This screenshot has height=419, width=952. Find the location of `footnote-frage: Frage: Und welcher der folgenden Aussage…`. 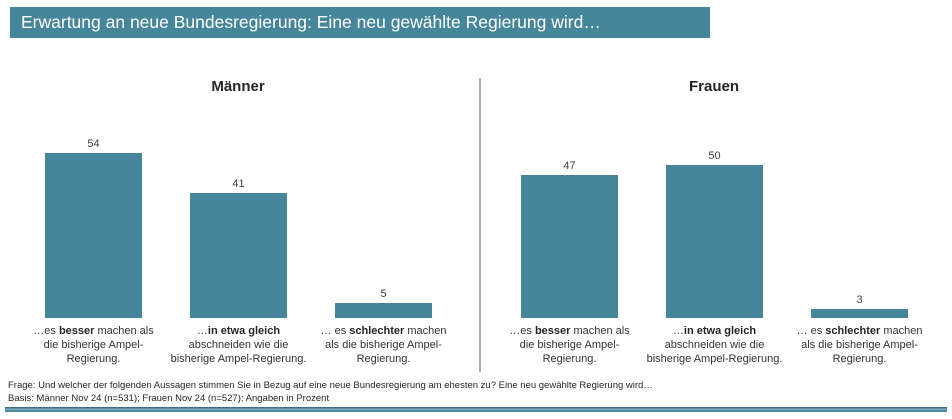

footnote-frage: Frage: Und welcher der folgenden Aussage… is located at coordinates (330, 385).